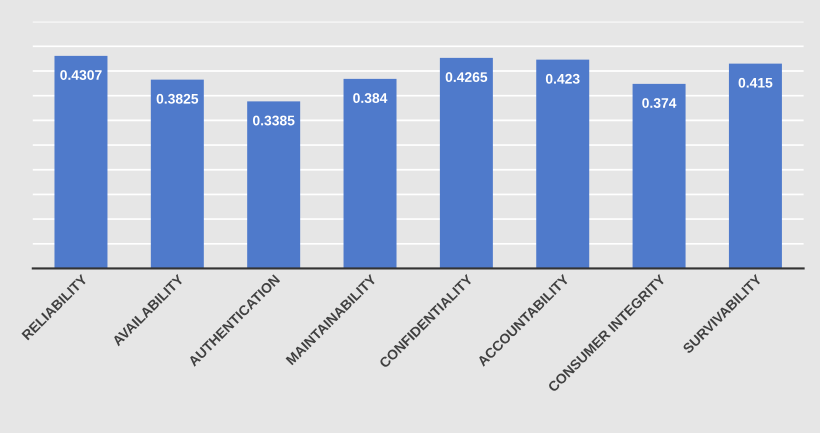  I want to click on data-label: 0.4265, so click(467, 77).